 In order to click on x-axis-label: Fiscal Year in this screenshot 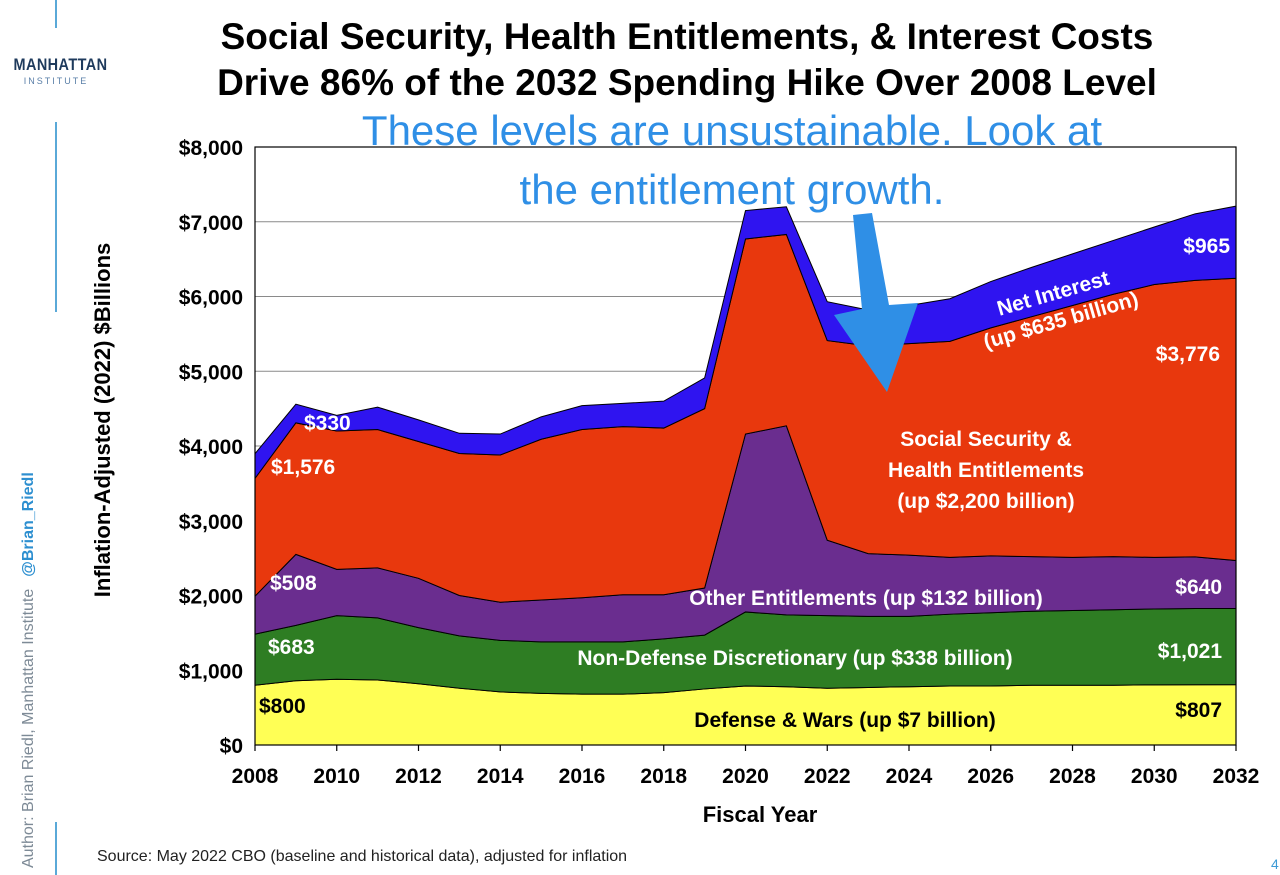, I will do `click(760, 814)`.